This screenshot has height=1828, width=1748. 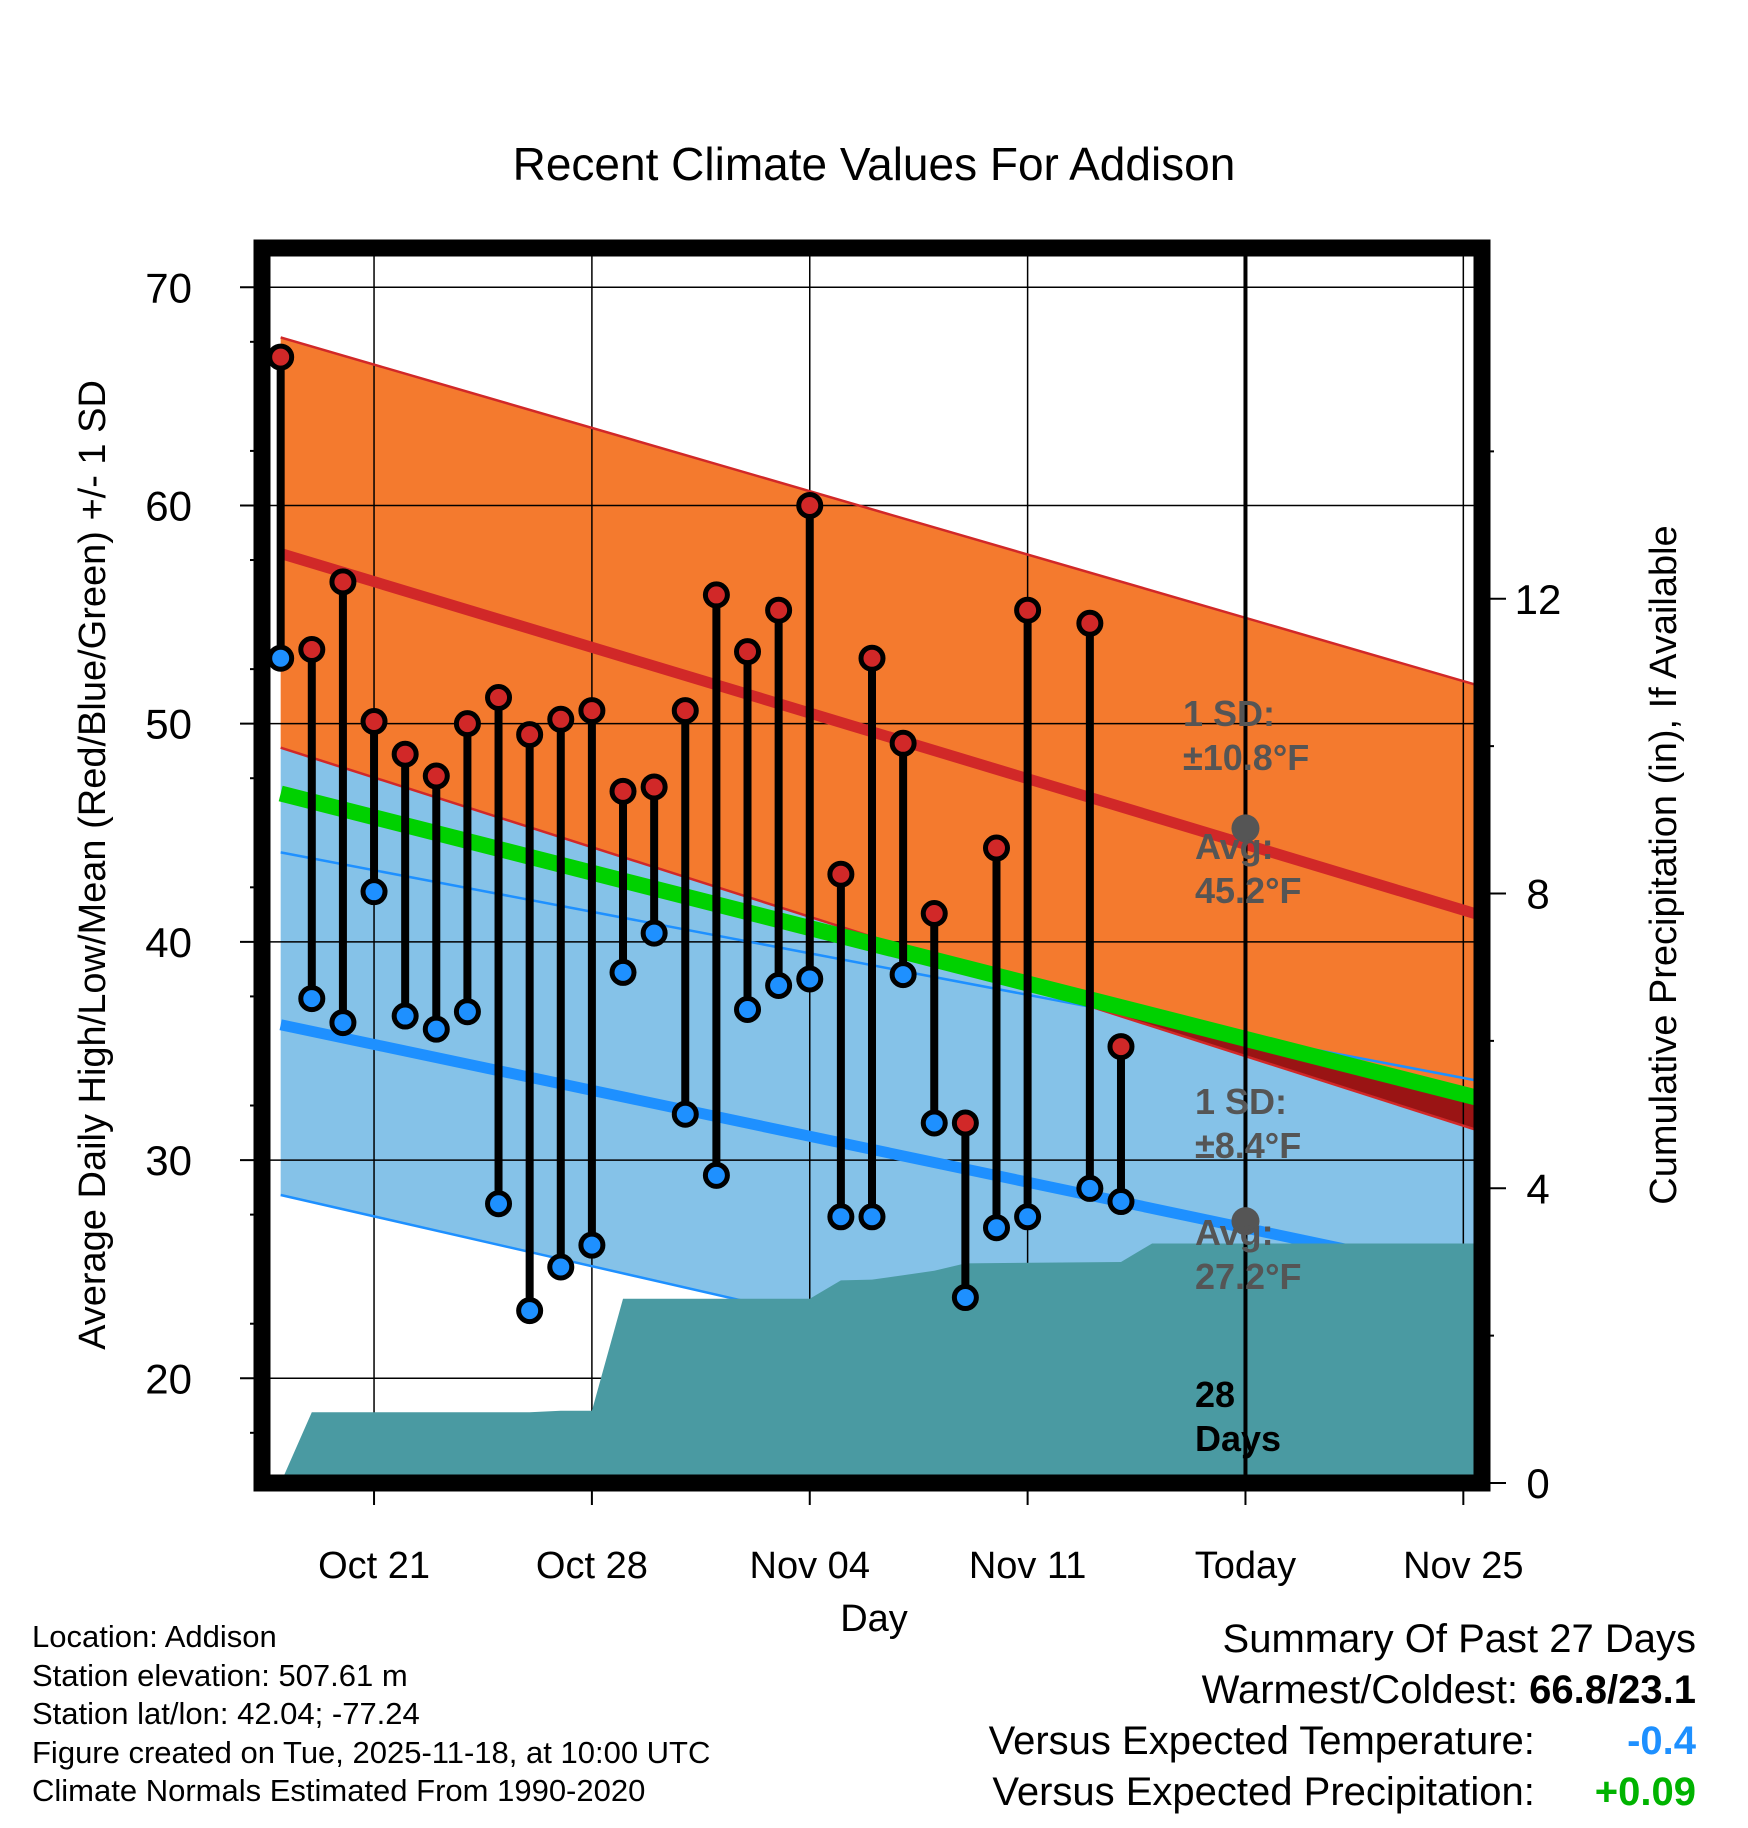 I want to click on y-tick-label: 40, so click(x=168, y=942).